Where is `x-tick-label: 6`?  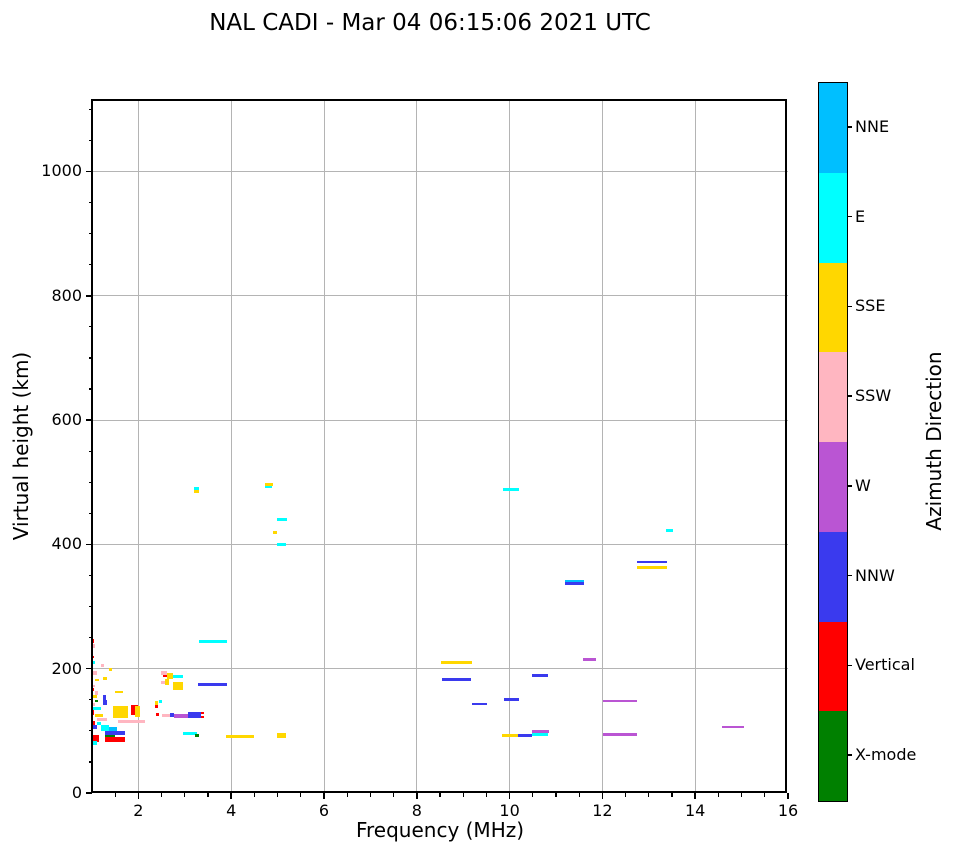 x-tick-label: 6 is located at coordinates (324, 810).